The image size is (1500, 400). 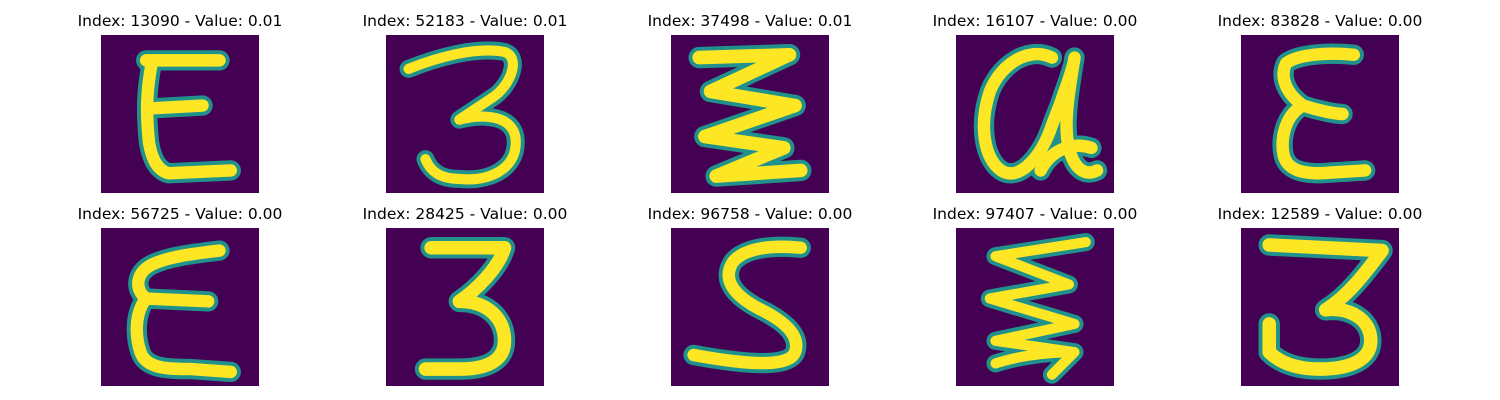 I want to click on panel-title: Index: 96758 - Value: 0.00, so click(x=750, y=214).